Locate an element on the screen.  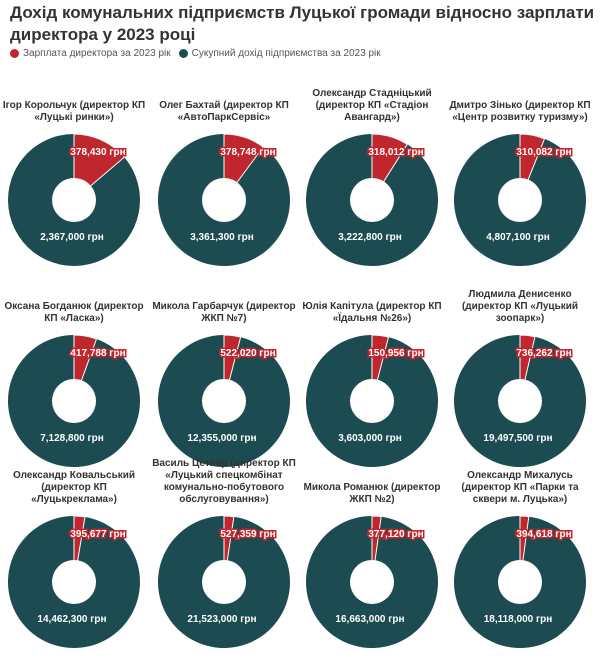
legend-item-salary: Зарплата директора за 2023 рік is located at coordinates (90, 53).